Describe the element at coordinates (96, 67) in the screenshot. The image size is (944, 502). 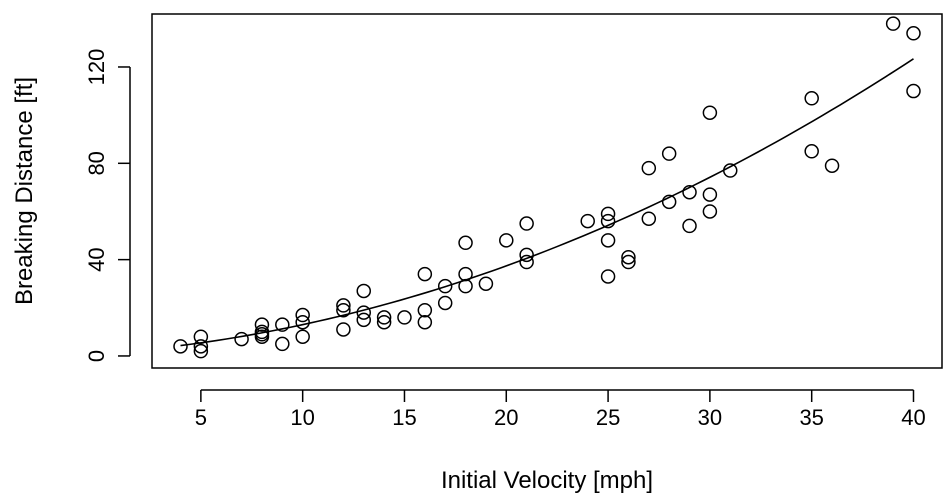
I see `y-tick-label: 120` at that location.